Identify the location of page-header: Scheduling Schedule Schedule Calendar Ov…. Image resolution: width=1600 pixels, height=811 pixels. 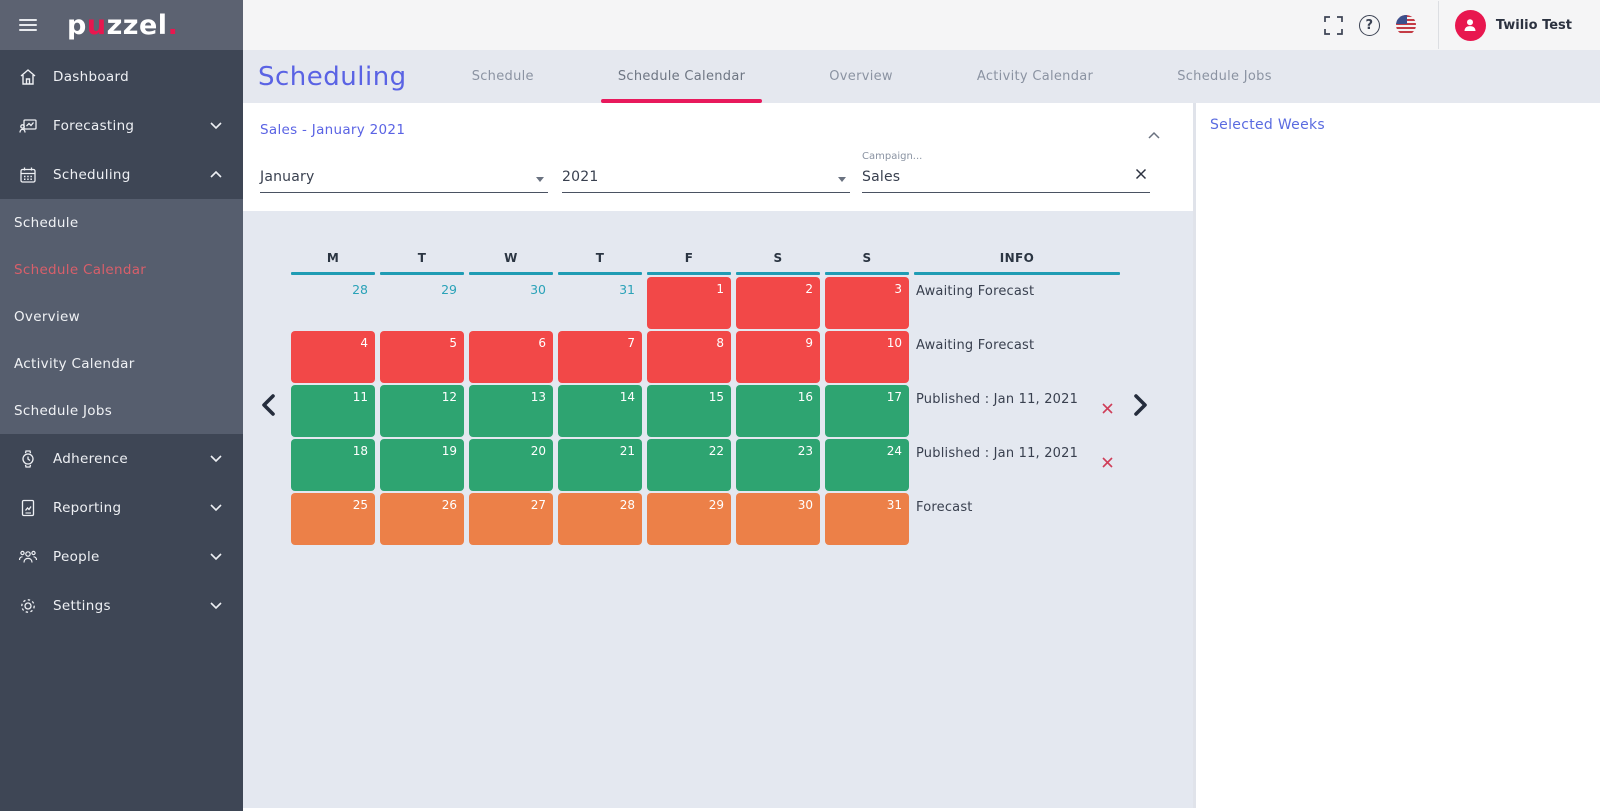
(921, 76).